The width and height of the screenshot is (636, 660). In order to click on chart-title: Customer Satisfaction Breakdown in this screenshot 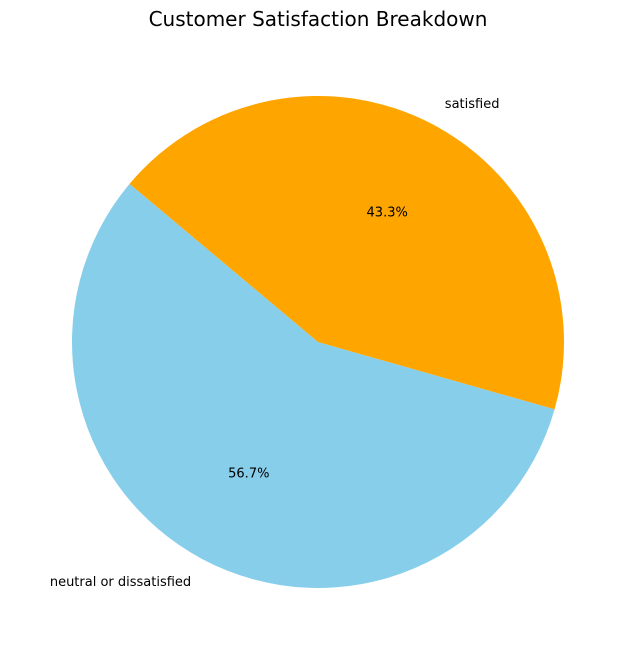, I will do `click(318, 19)`.